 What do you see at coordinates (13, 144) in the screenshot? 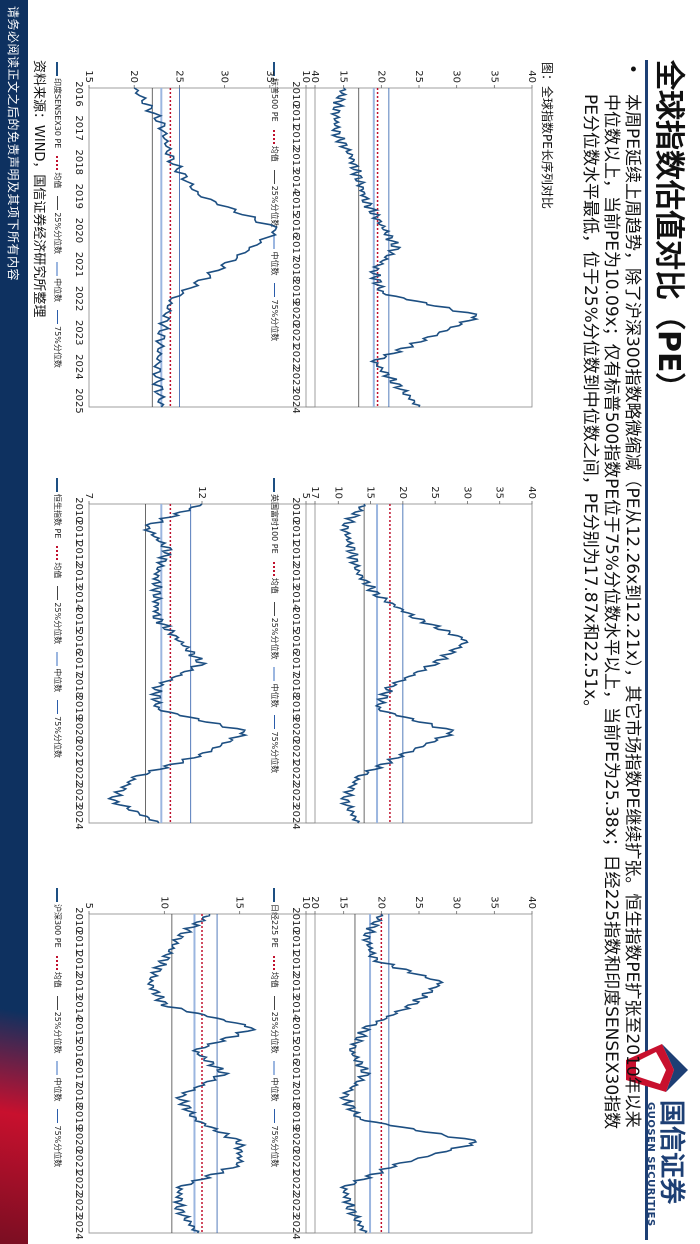
I see `disclaimer: 请务必阅读正文之后的免责声明及其项下所有内容` at bounding box center [13, 144].